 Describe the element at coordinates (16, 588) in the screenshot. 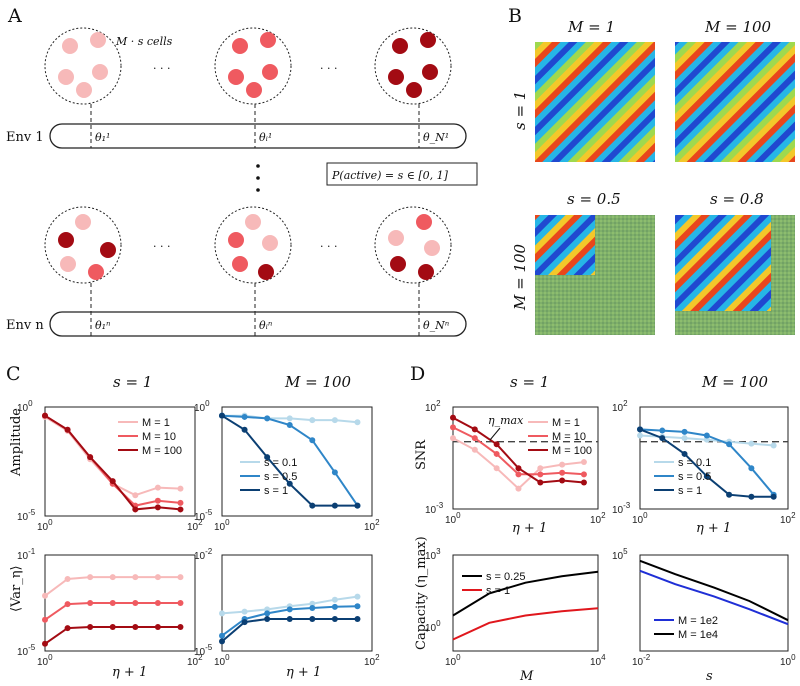

I see `ylabel-var: ⟨Var_η⟩` at that location.